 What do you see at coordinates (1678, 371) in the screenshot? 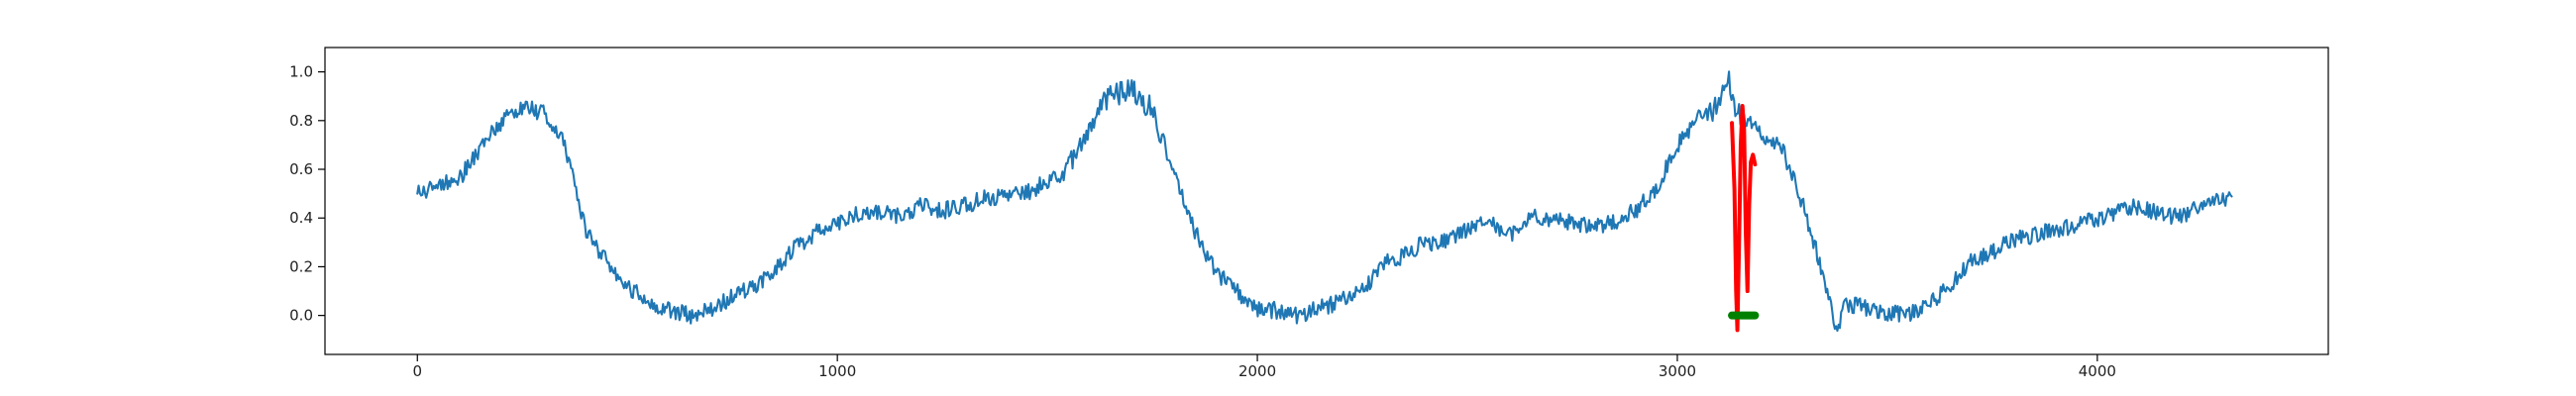
I see `x-tick-label: 3000` at bounding box center [1678, 371].